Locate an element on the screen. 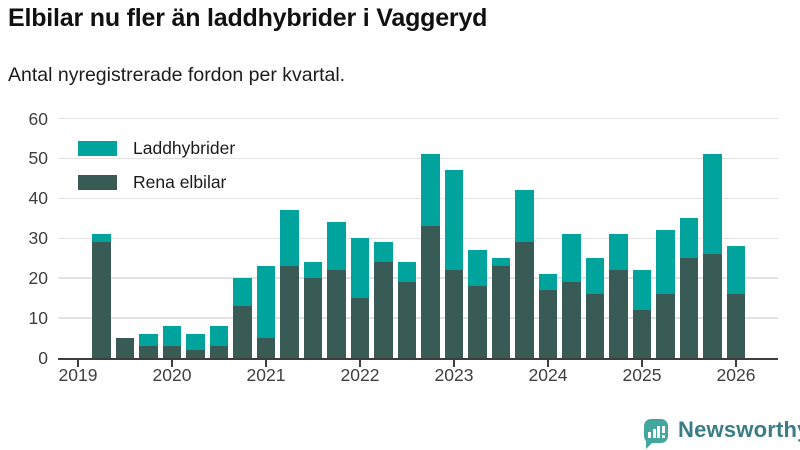 This screenshot has width=800, height=450. legend-label: Laddhybrider is located at coordinates (184, 148).